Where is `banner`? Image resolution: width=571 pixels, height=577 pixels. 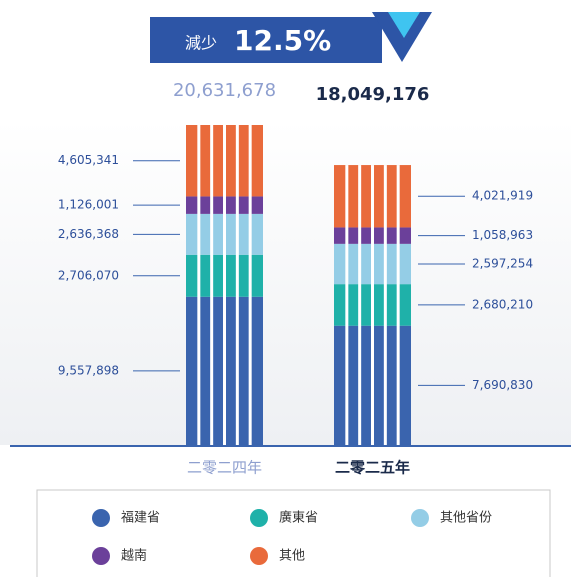 banner is located at coordinates (266, 40).